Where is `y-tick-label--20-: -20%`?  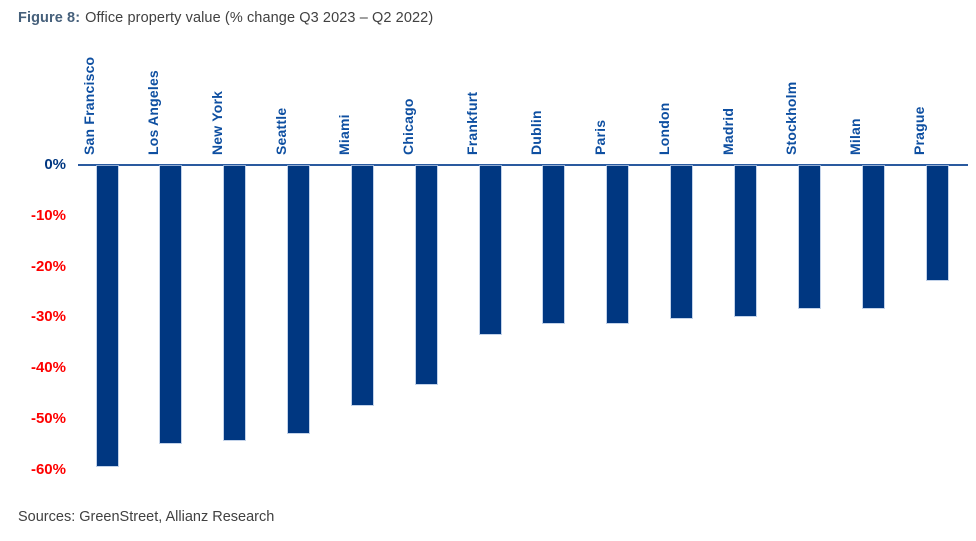 y-tick-label--20-: -20% is located at coordinates (48, 266).